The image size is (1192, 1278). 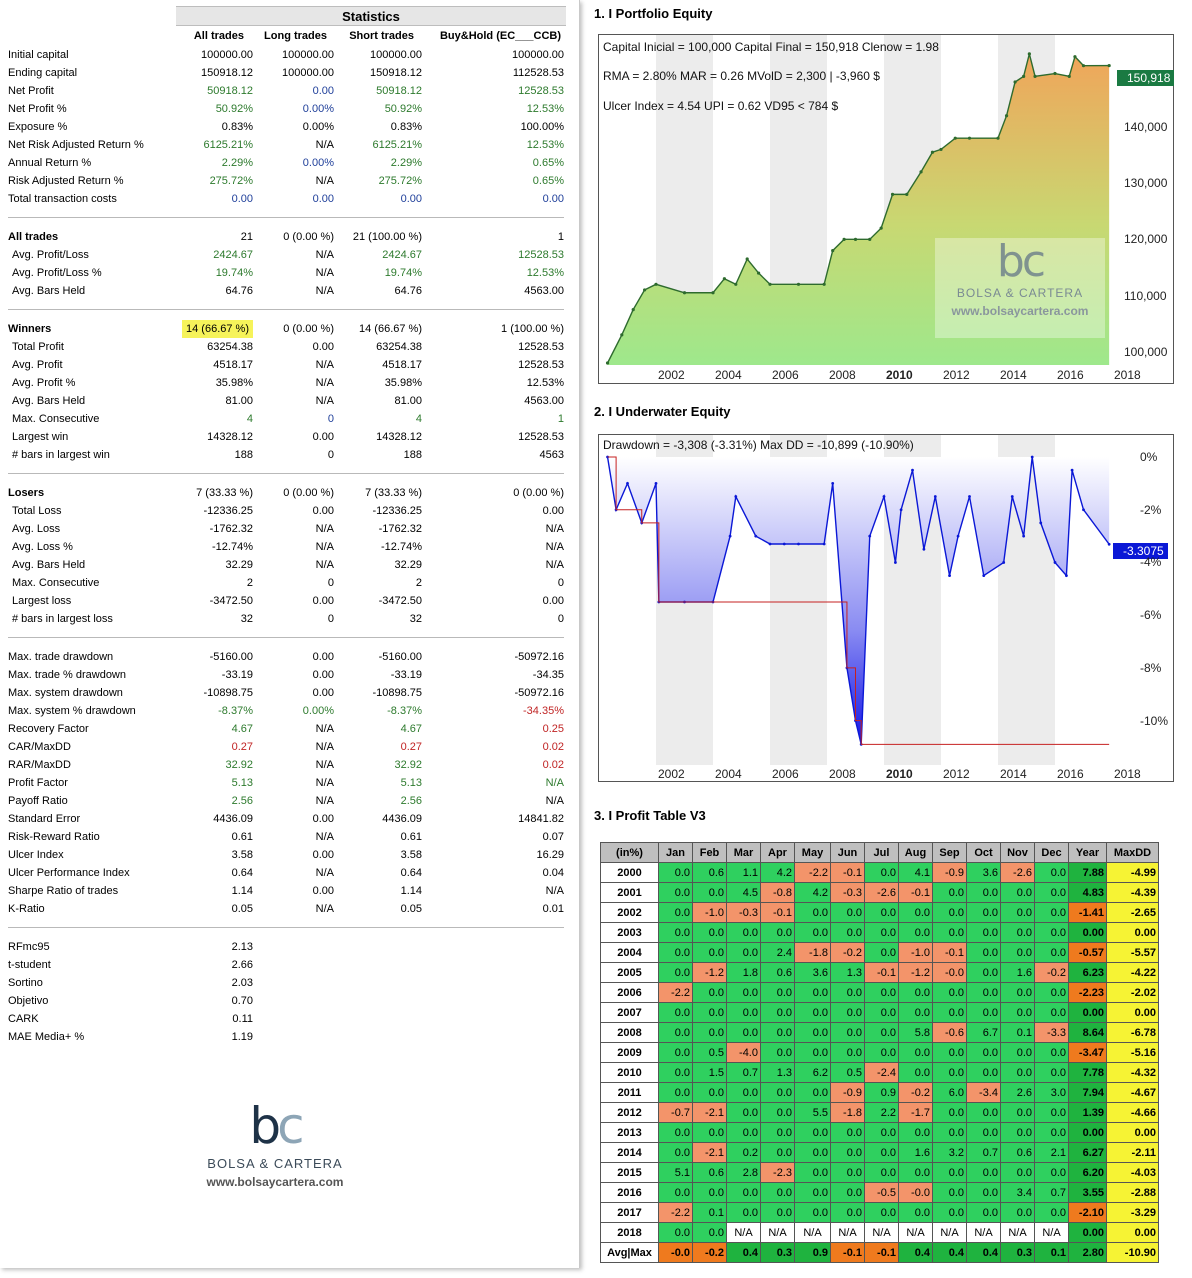 What do you see at coordinates (1051, 1192) in the screenshot?
I see `profit-table-month-cell: 0.7` at bounding box center [1051, 1192].